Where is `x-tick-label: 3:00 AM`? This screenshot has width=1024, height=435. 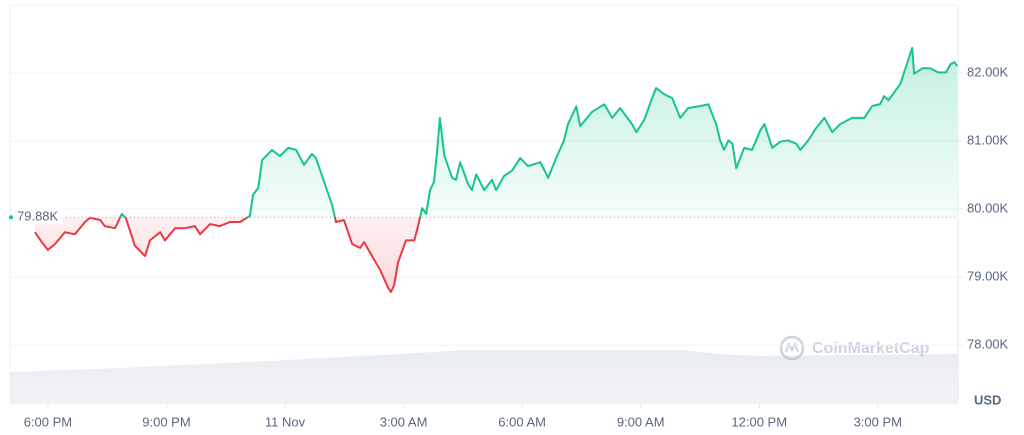
x-tick-label: 3:00 AM is located at coordinates (404, 421).